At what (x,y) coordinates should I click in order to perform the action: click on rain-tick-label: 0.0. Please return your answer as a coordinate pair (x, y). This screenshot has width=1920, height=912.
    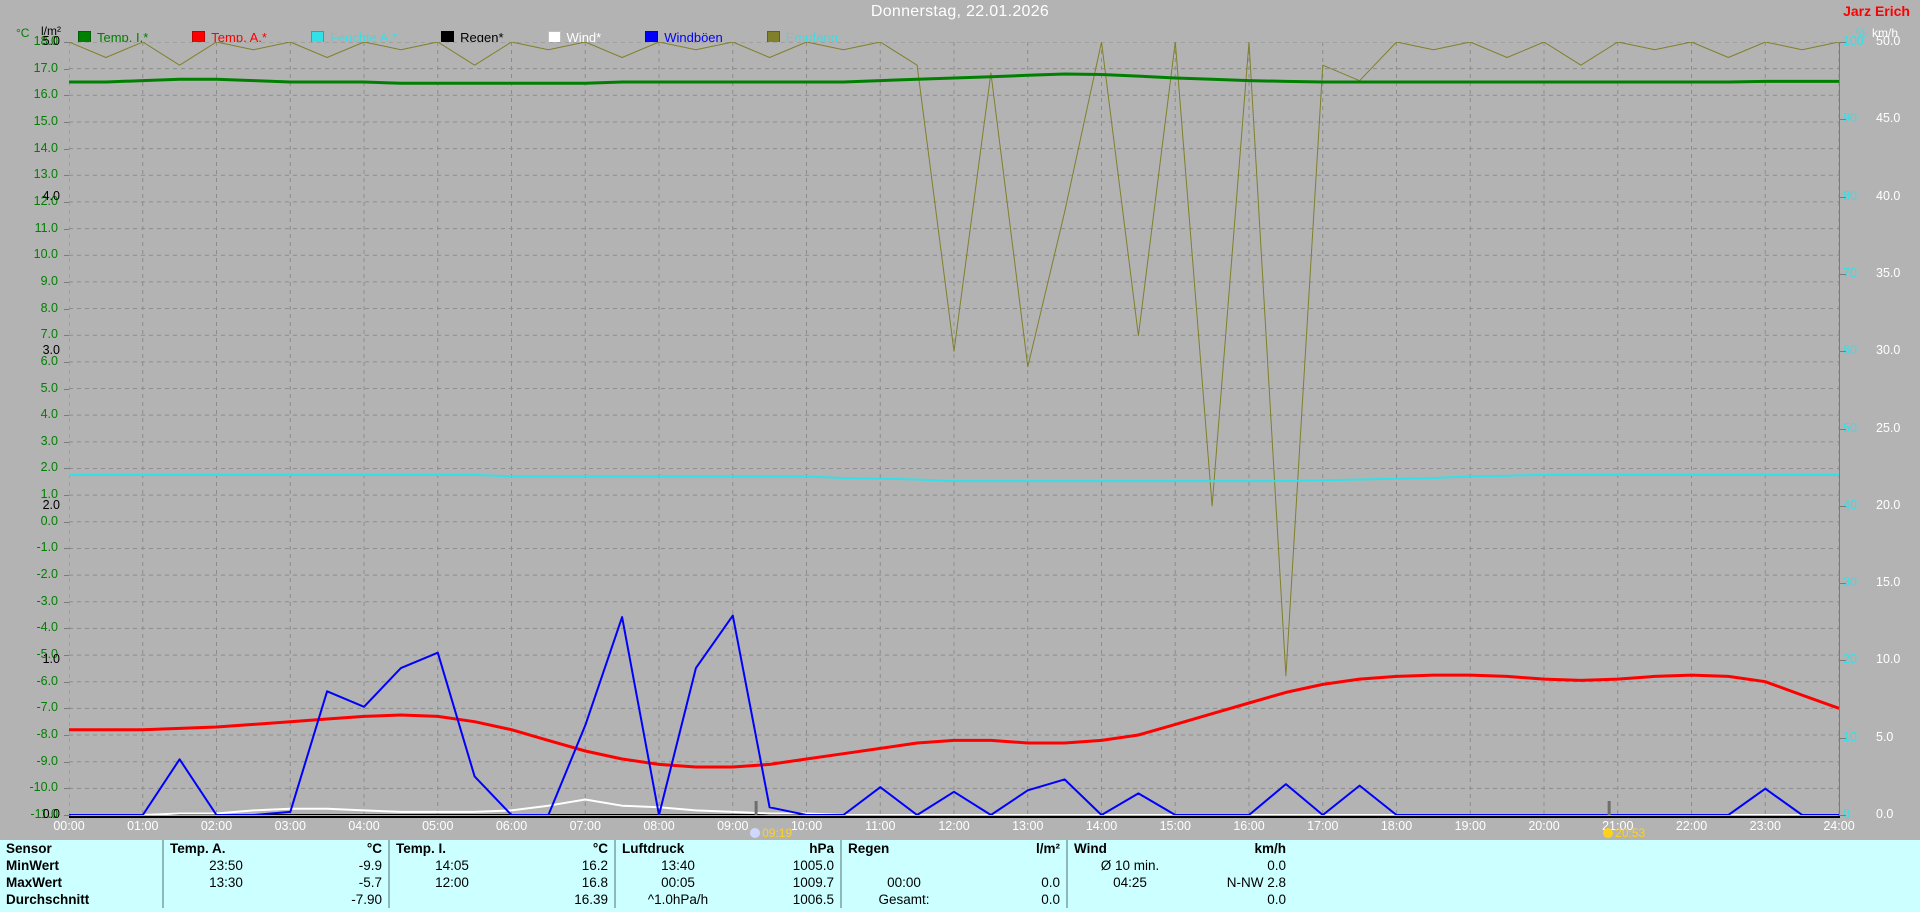
    Looking at the image, I should click on (51, 814).